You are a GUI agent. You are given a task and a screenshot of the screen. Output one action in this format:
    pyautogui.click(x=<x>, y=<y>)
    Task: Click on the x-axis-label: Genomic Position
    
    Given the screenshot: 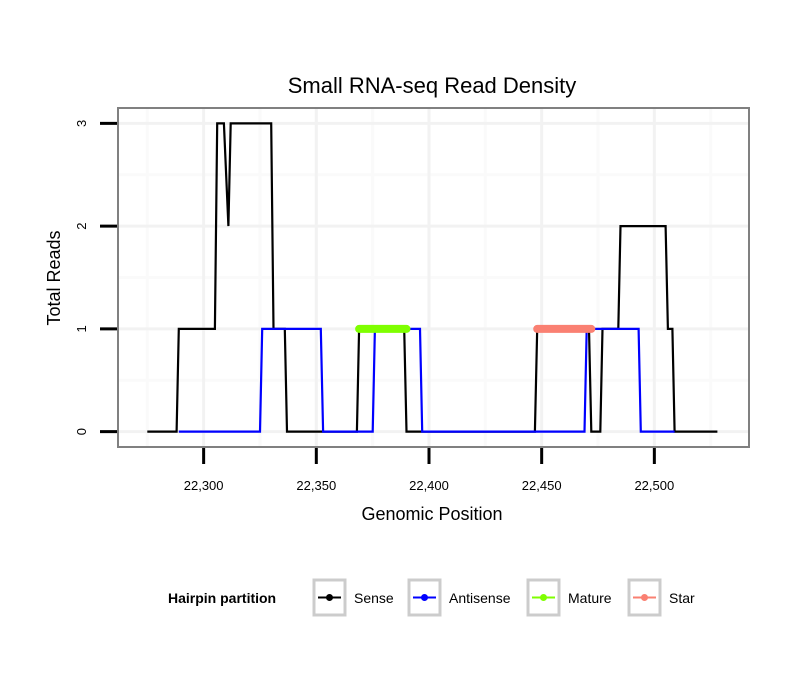 What is the action you would take?
    pyautogui.click(x=431, y=514)
    